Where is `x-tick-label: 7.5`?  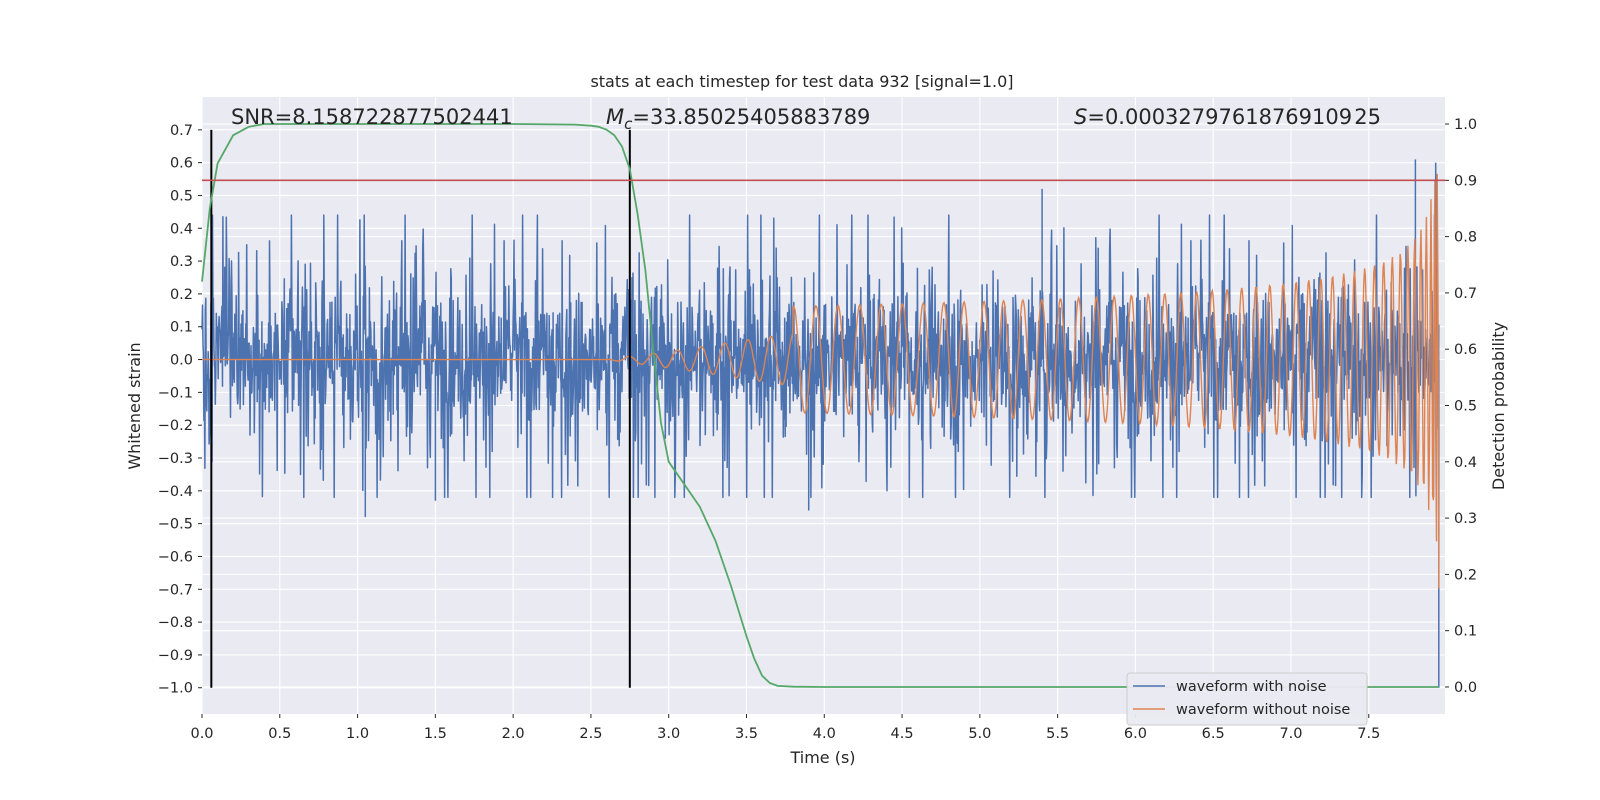 x-tick-label: 7.5 is located at coordinates (1368, 734).